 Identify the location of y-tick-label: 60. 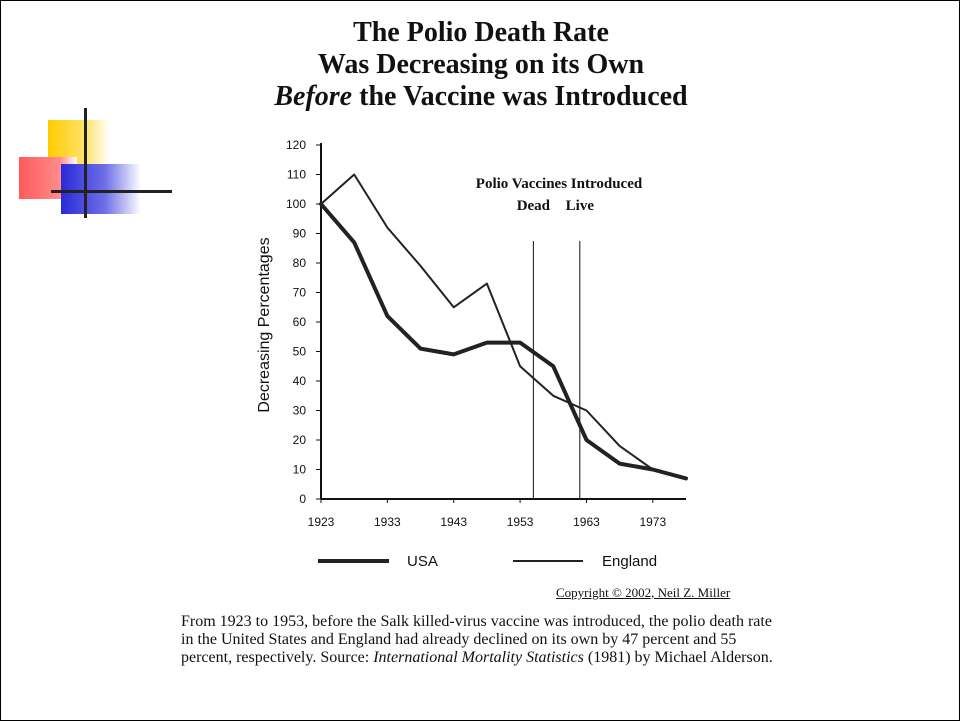
(300, 322).